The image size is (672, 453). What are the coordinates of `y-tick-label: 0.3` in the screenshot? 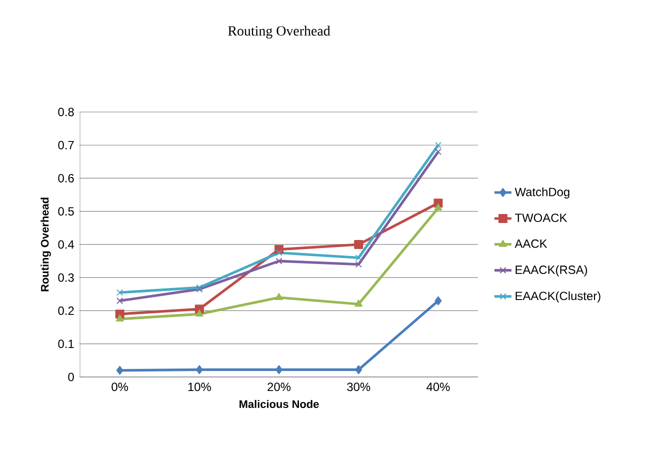 It's located at (66, 277).